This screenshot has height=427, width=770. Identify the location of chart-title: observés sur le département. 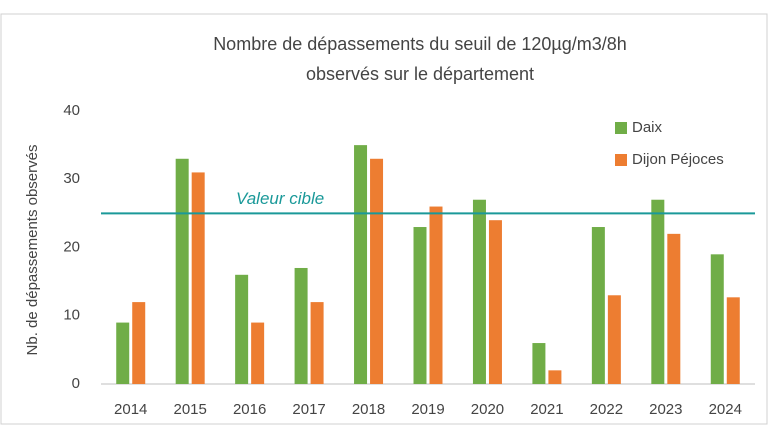
(420, 74).